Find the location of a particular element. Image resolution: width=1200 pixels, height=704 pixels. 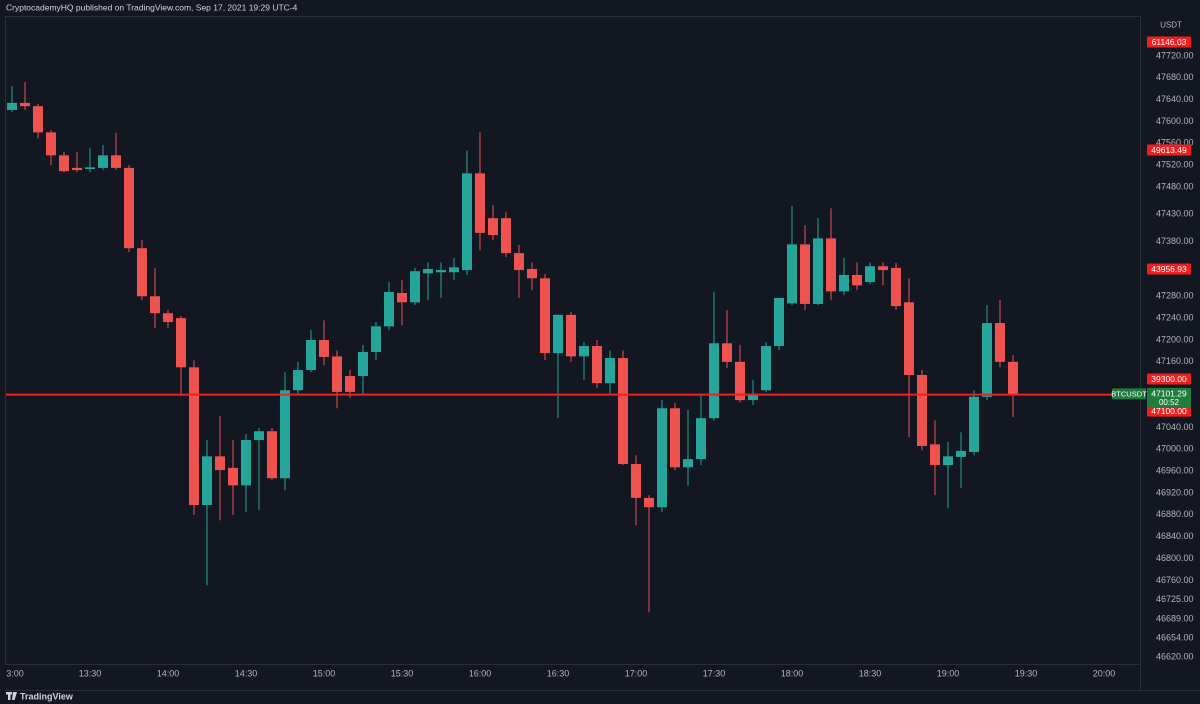

y-tick-label: 47380.00 is located at coordinates (1175, 241).